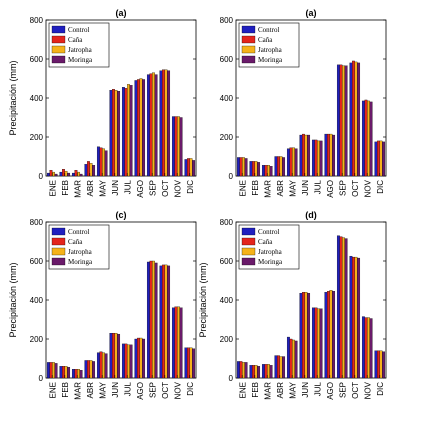 This screenshot has width=422, height=422. I want to click on x-tick-label: SEP, so click(342, 390).